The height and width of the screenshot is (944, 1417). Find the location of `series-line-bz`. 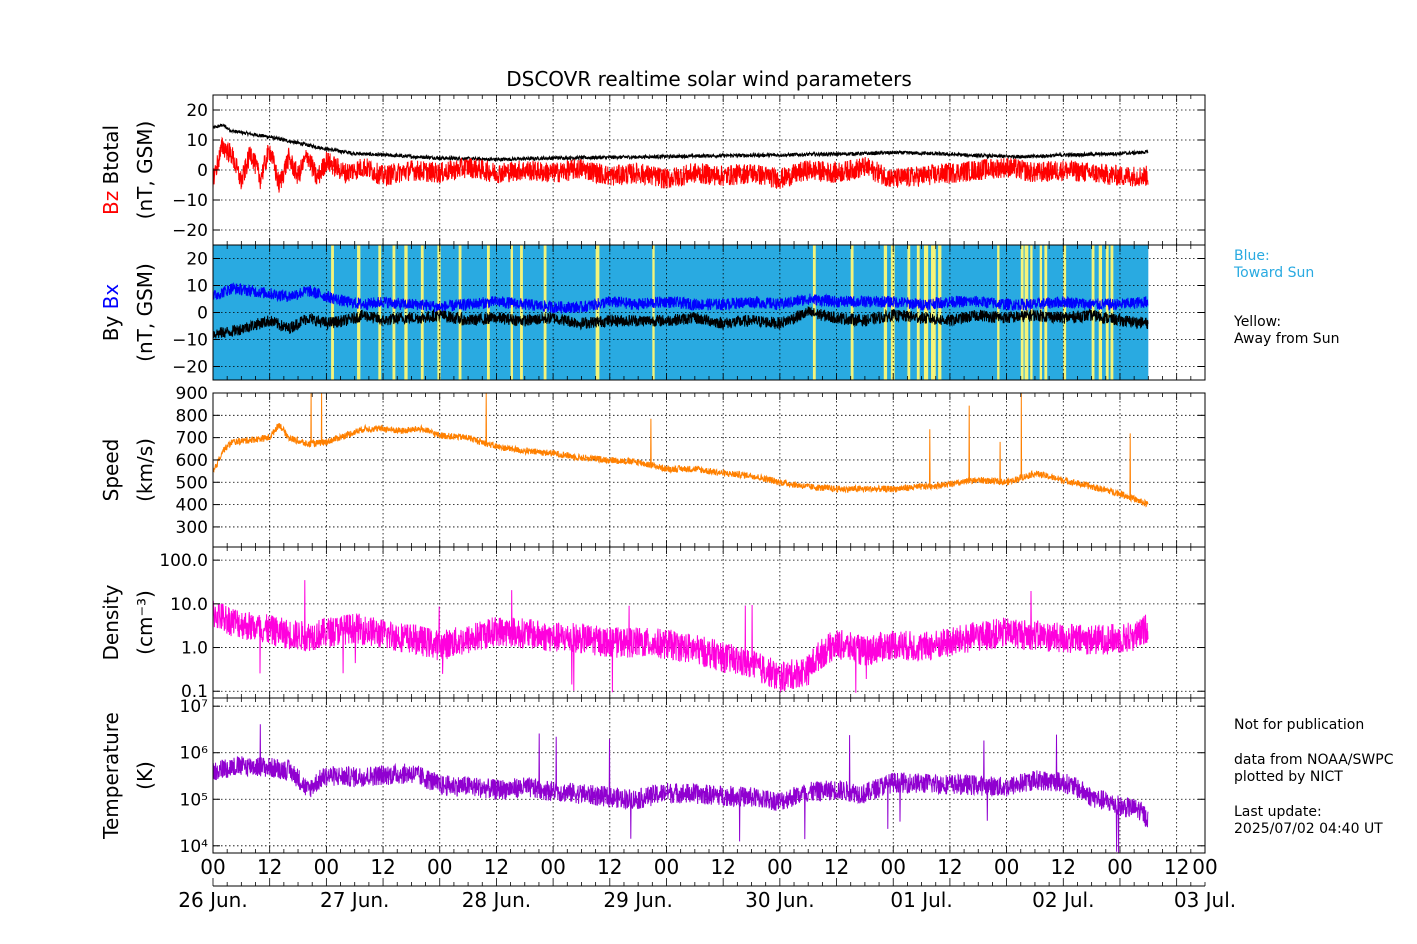

series-line-bz is located at coordinates (680, 164).